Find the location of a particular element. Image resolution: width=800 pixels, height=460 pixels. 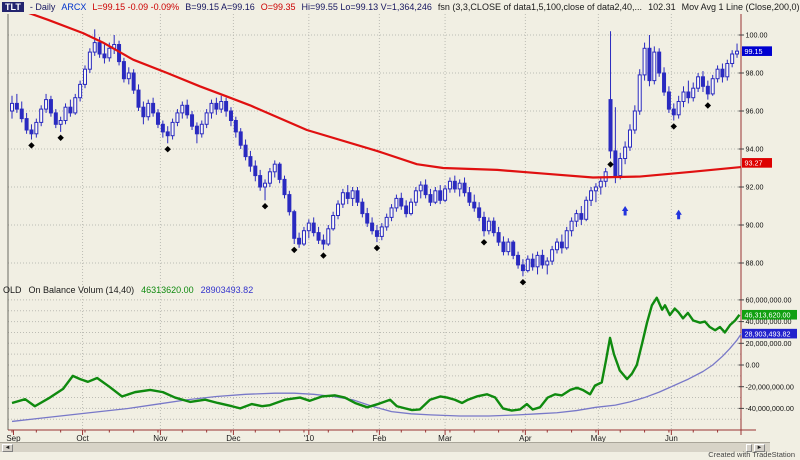

svg-text: 28,903,493.82 is located at coordinates (768, 333).